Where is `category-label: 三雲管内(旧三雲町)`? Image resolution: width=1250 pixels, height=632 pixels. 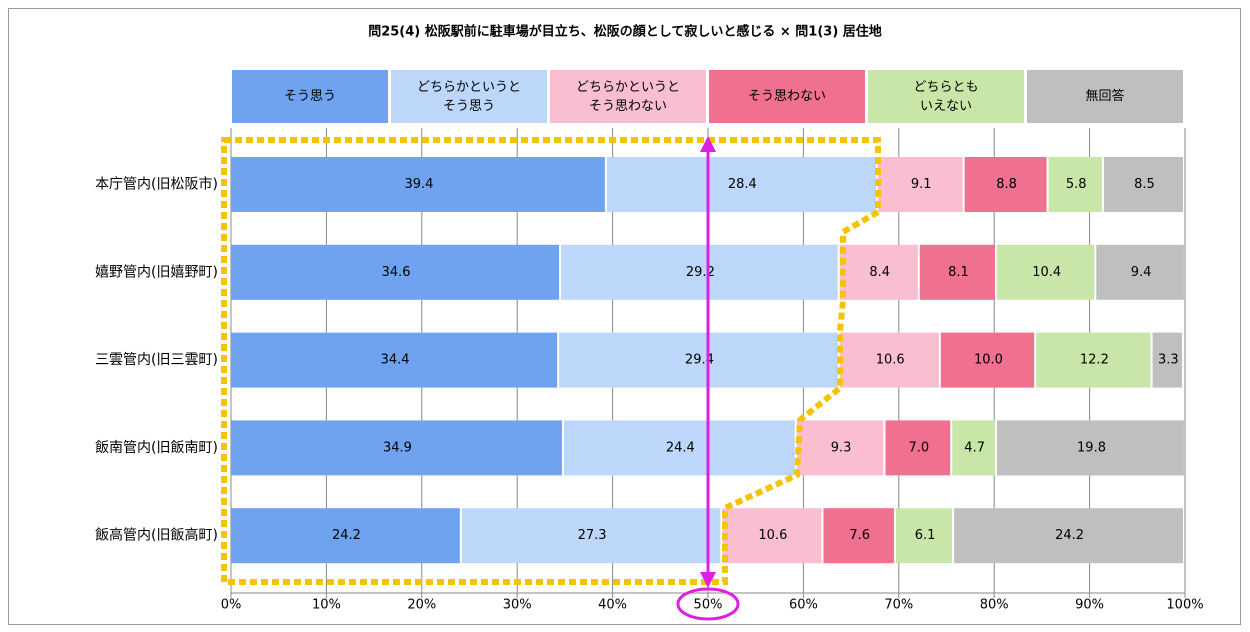
category-label: 三雲管内(旧三雲町) is located at coordinates (156, 360).